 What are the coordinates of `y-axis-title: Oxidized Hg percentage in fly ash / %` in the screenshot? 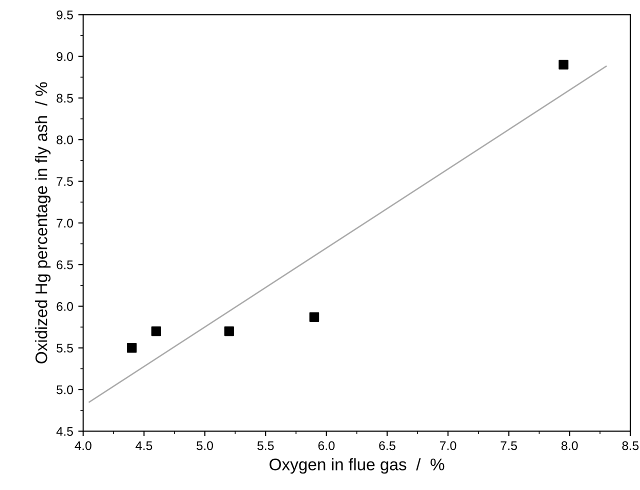 It's located at (43, 223).